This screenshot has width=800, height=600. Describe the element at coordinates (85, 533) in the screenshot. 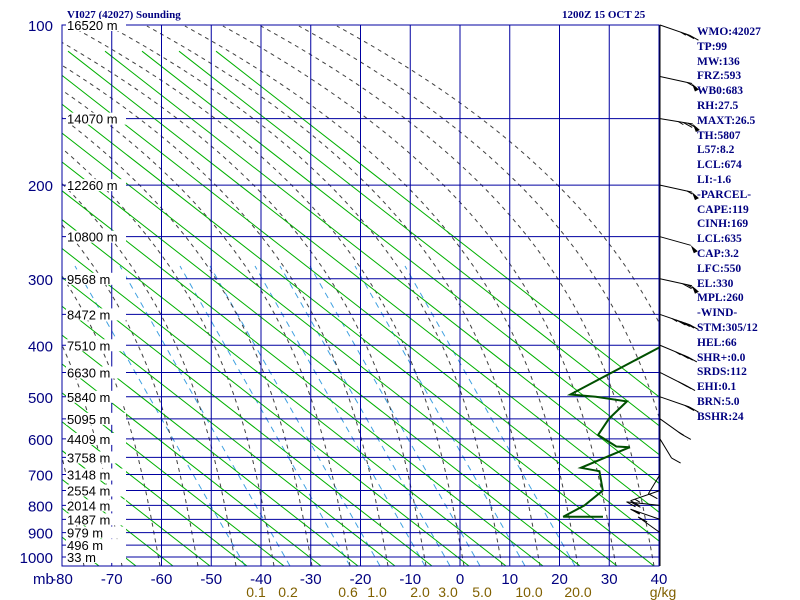

I see `height-label: 979 m` at that location.